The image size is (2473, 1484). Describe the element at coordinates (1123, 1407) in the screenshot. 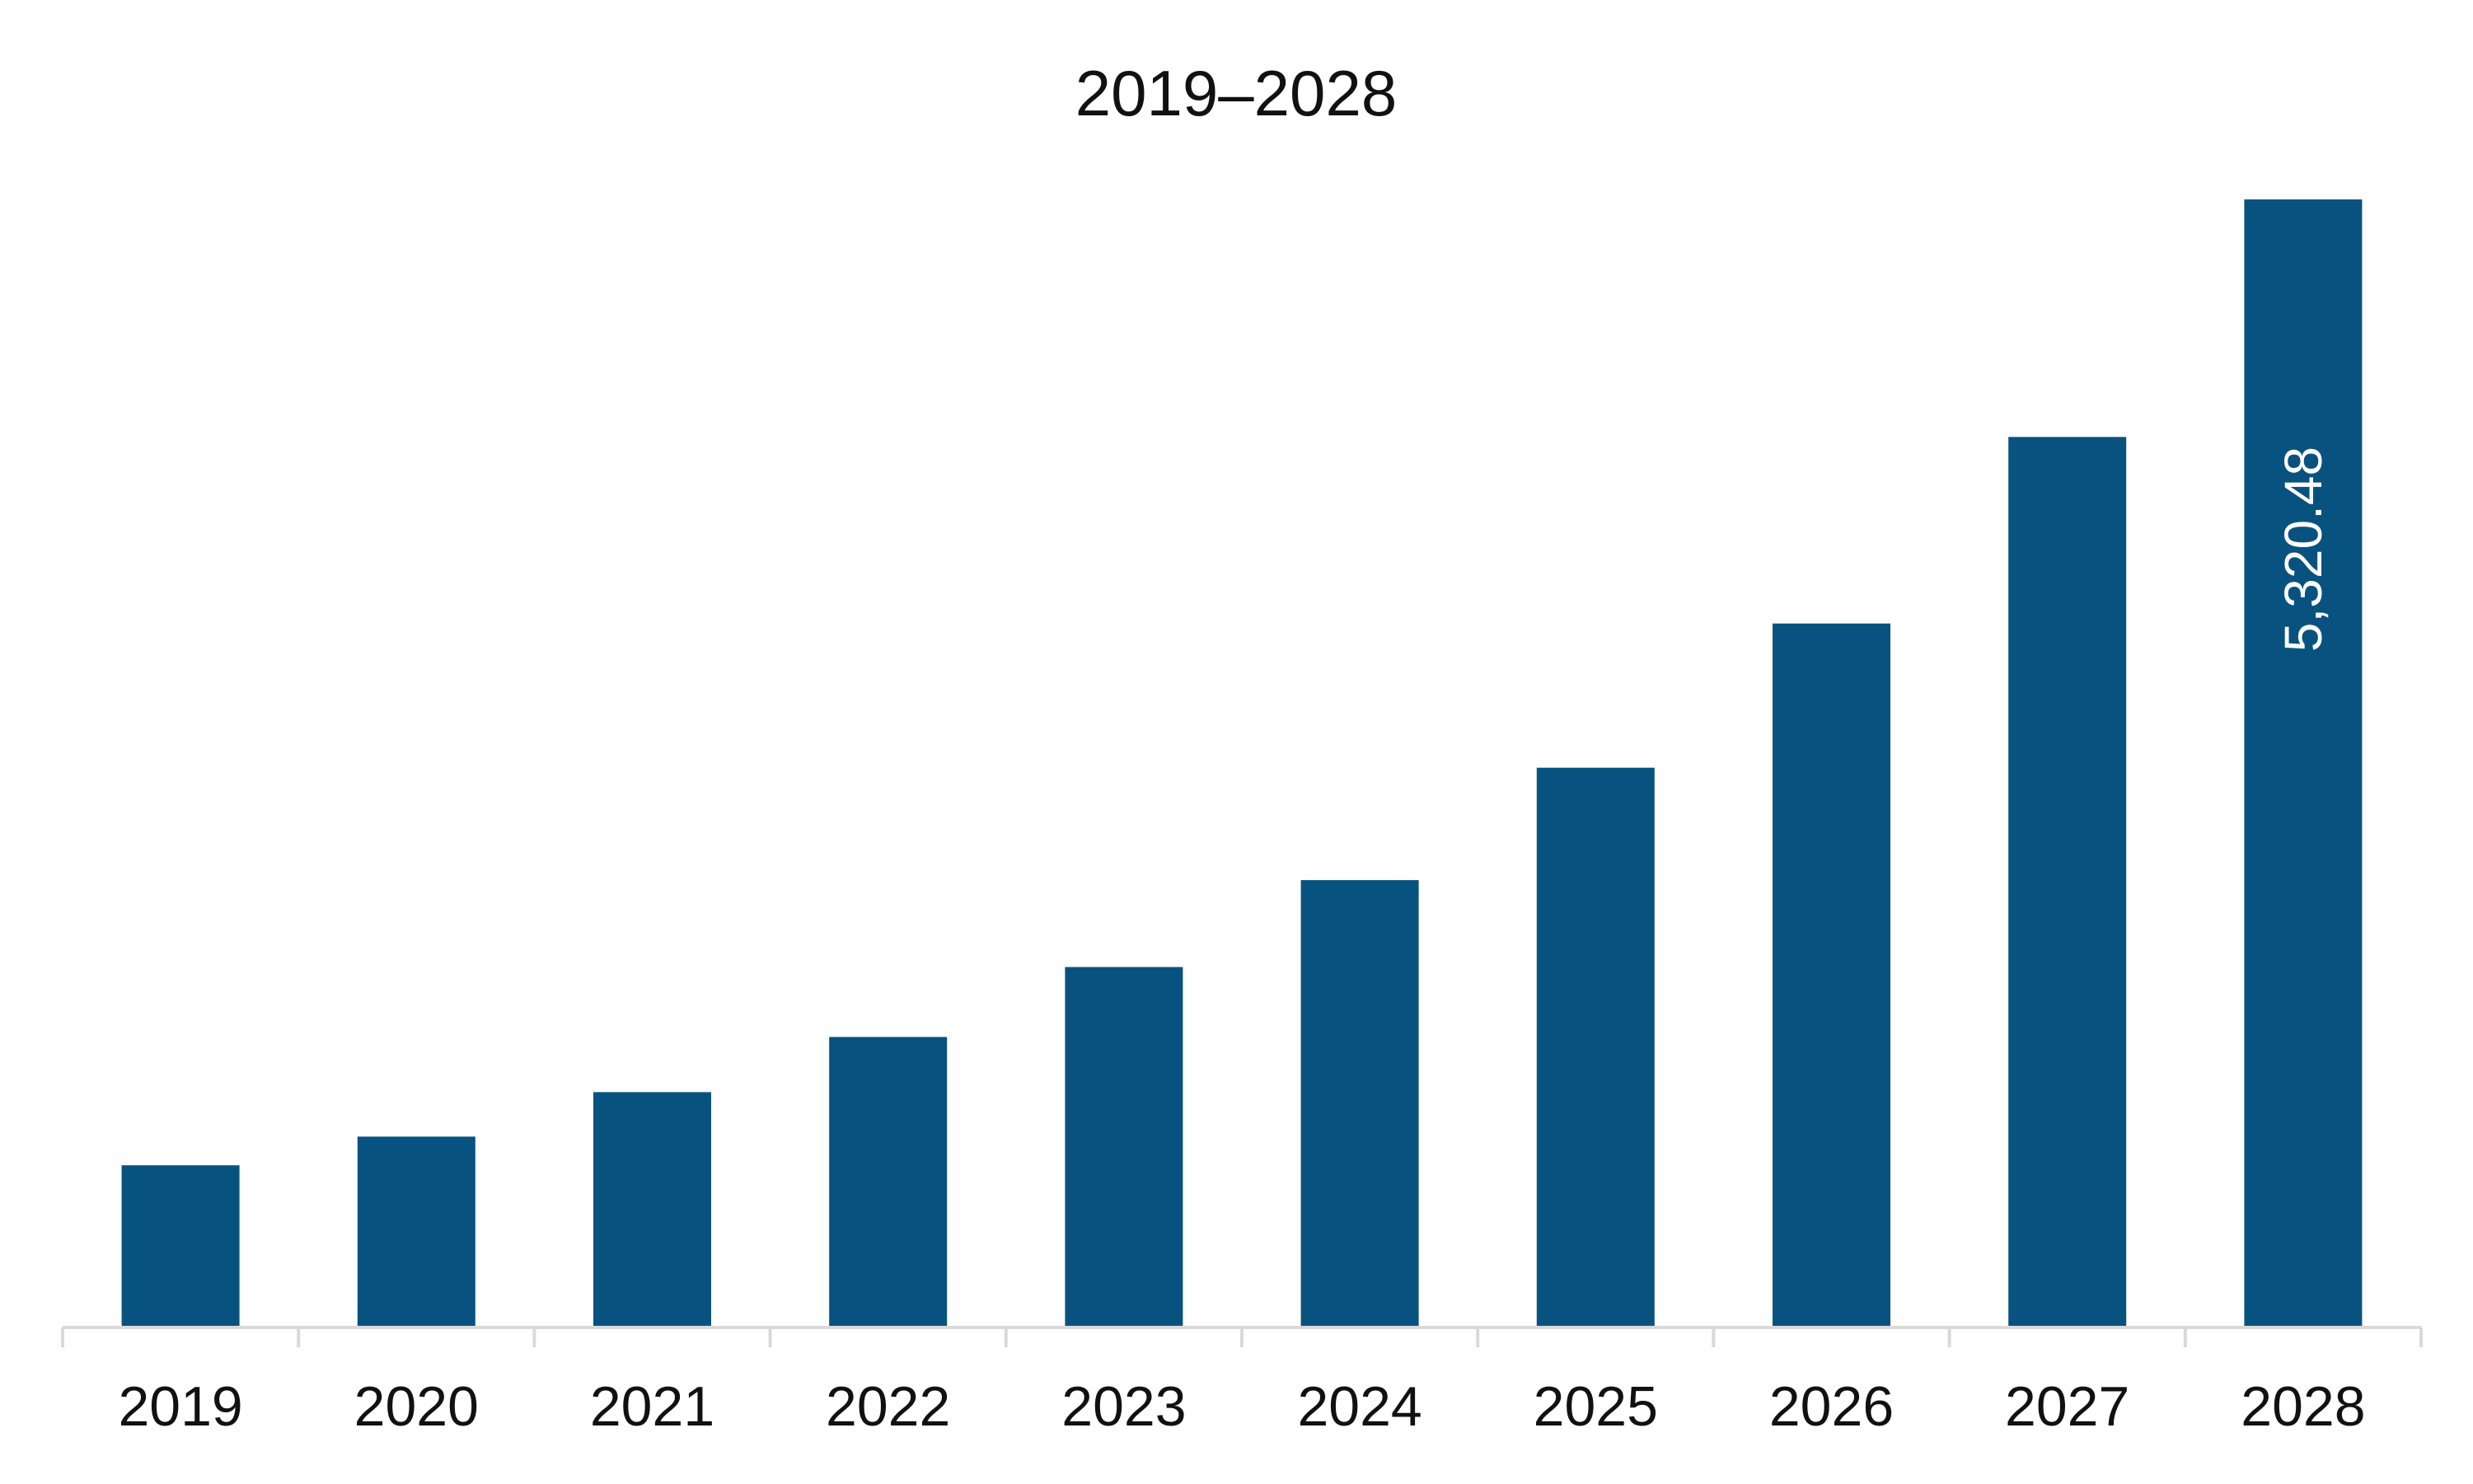

I see `x-tick-label-2023: 2023` at that location.